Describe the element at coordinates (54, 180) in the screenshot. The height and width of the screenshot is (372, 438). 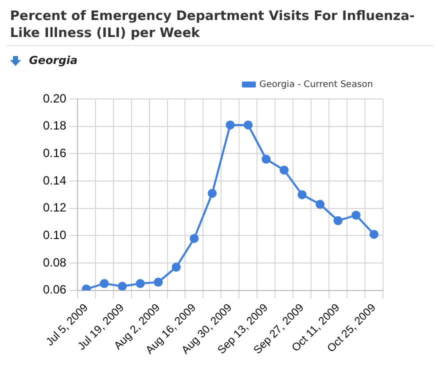
I see `y-tick-label: 0.14` at that location.